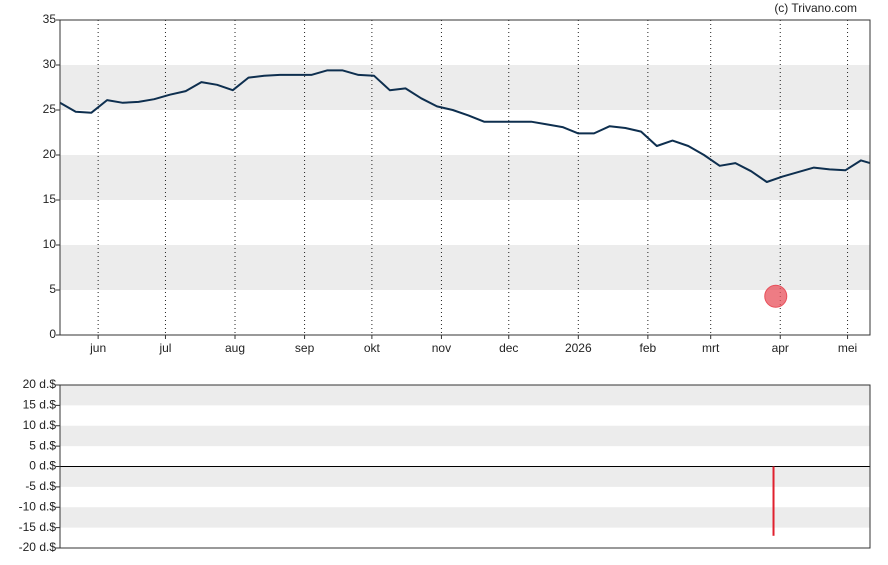 This screenshot has width=888, height=565. I want to click on y-tick-label: 0 d.$, so click(42, 466).